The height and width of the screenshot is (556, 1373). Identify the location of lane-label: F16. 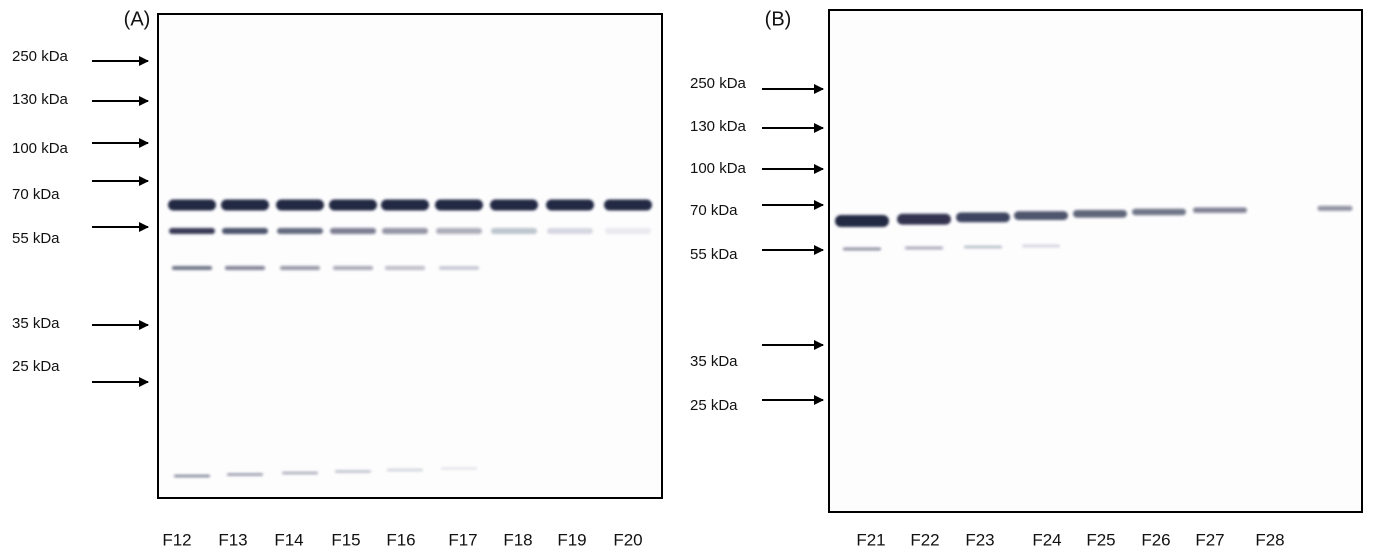
(400, 539).